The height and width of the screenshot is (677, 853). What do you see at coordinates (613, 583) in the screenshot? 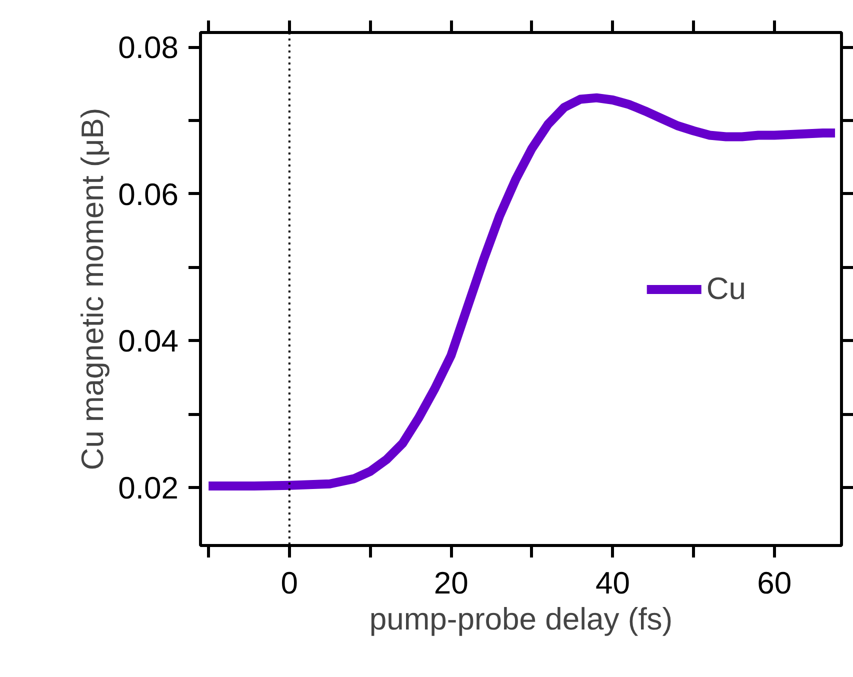
I see `x-tick-label: 40` at bounding box center [613, 583].